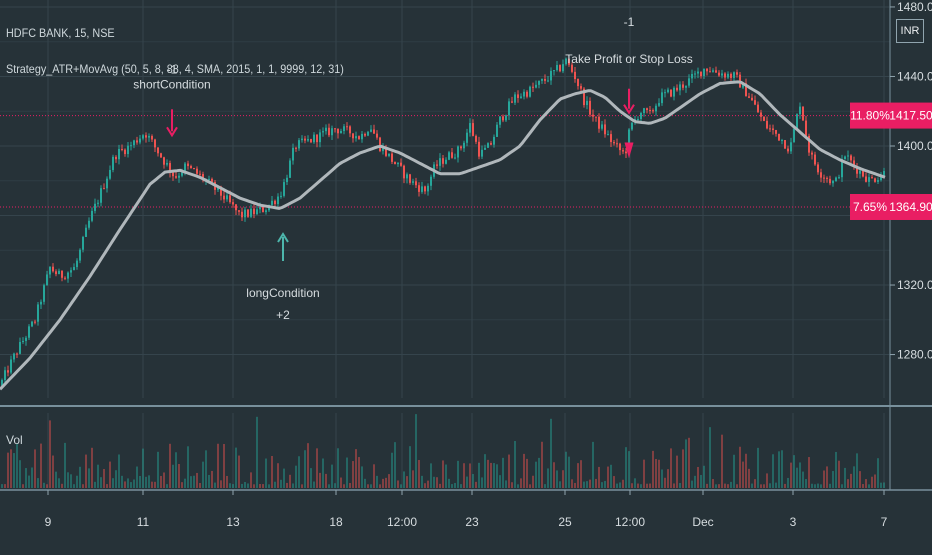 The height and width of the screenshot is (555, 932). What do you see at coordinates (910, 31) in the screenshot?
I see `currency-button: INR` at bounding box center [910, 31].